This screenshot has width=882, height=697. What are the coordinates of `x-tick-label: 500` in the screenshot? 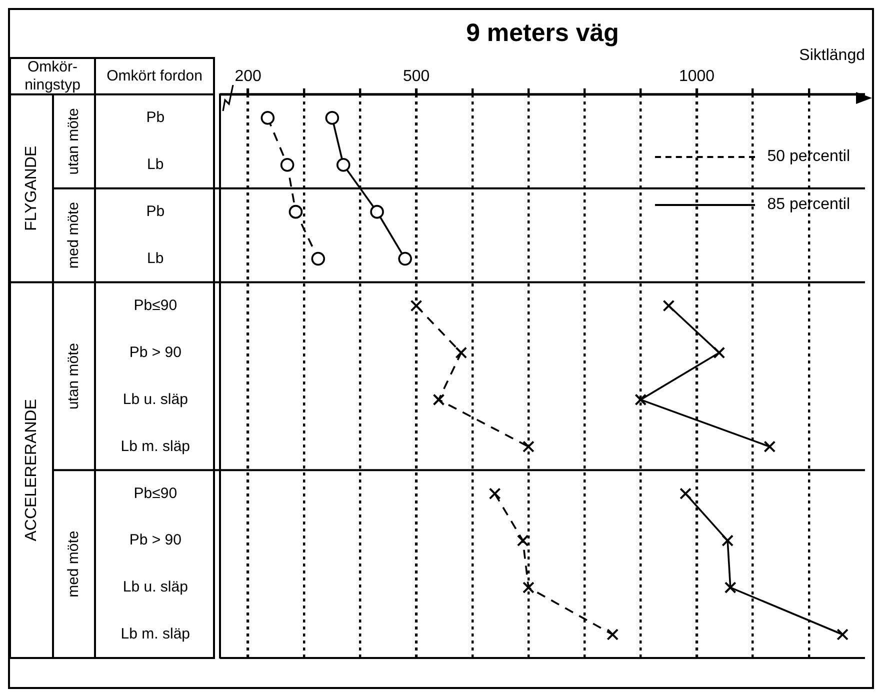 It's located at (416, 77).